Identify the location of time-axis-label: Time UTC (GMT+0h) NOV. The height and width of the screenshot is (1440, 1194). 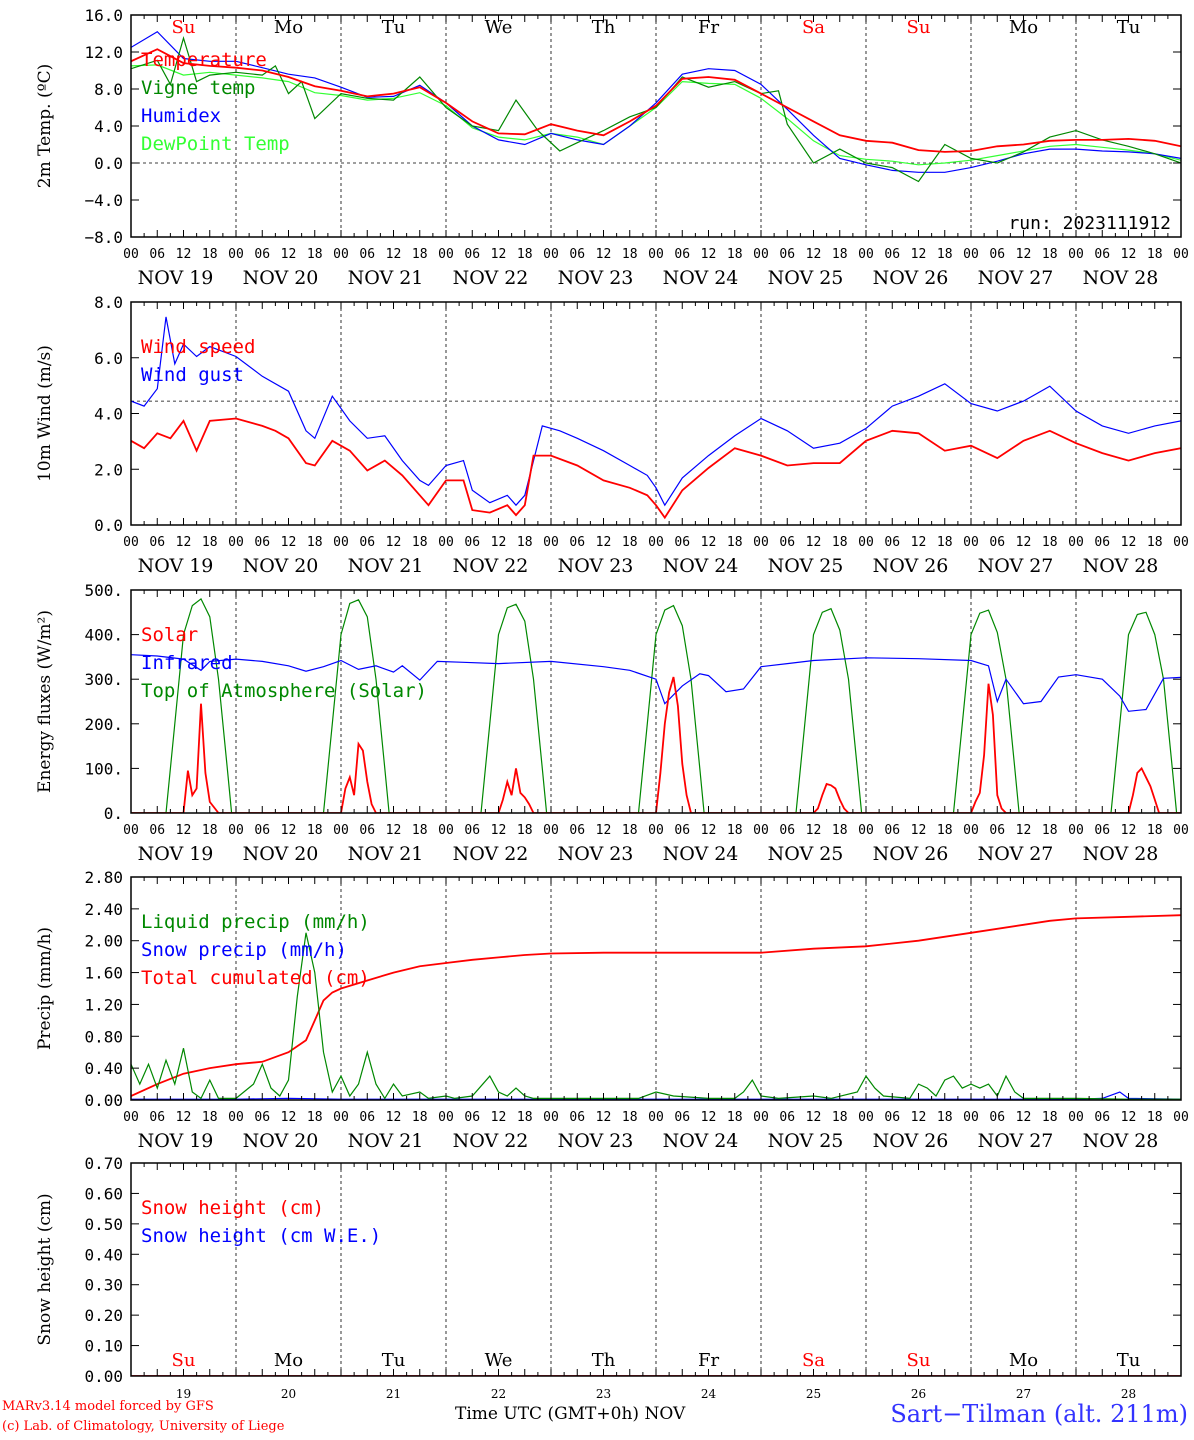
(570, 1414).